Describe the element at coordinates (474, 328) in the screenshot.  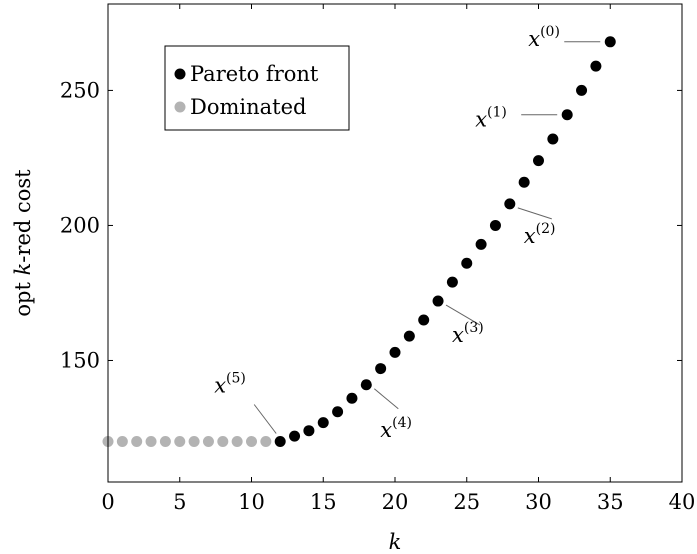
I see `annotation-label-superscript: (3)` at that location.